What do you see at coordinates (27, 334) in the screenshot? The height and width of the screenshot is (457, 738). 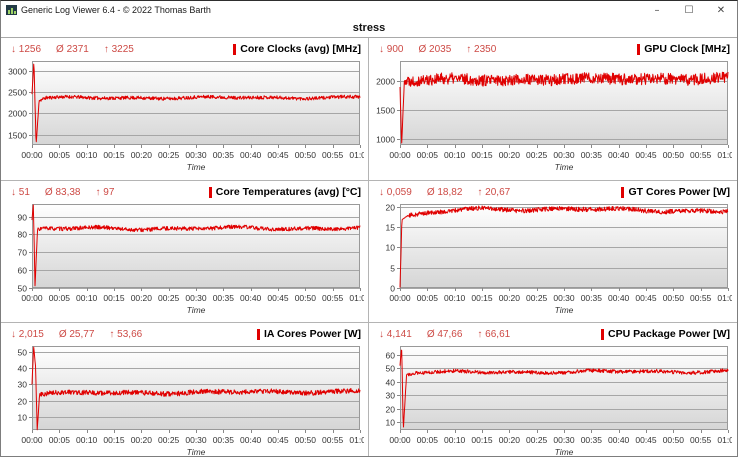 I see `min-stat: ↓ 2,015` at bounding box center [27, 334].